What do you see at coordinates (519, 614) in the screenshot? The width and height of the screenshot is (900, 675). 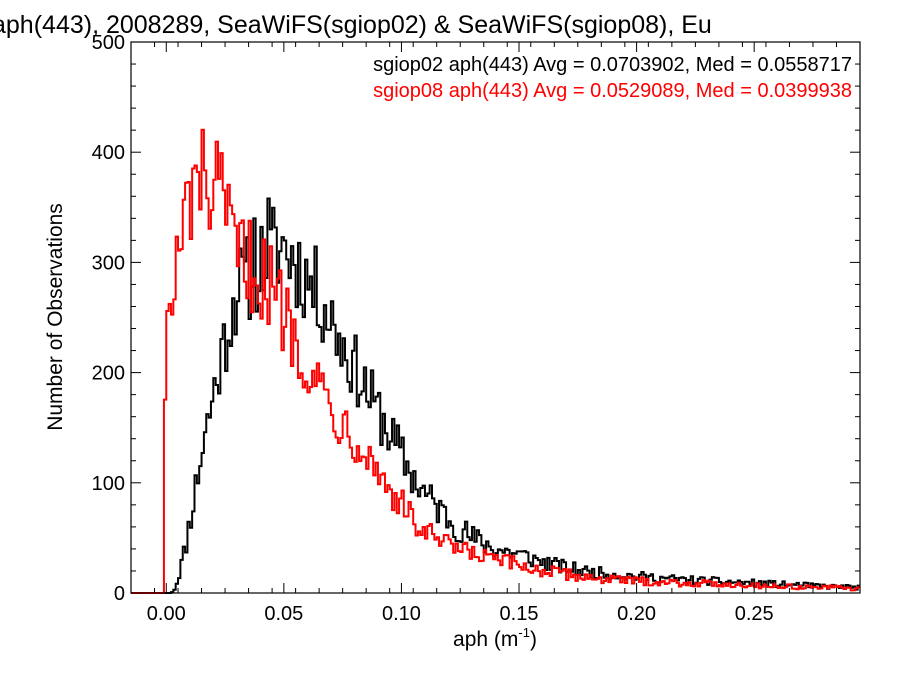 I see `x-tick-label: 0.15` at bounding box center [519, 614].